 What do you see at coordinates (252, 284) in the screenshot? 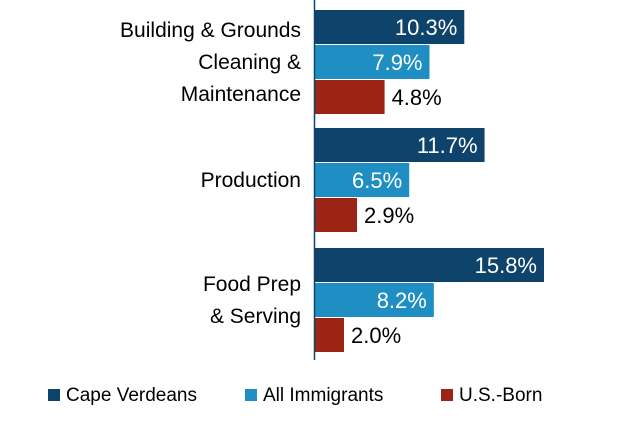
I see `category-label-2-line-0: Food Prep` at bounding box center [252, 284].